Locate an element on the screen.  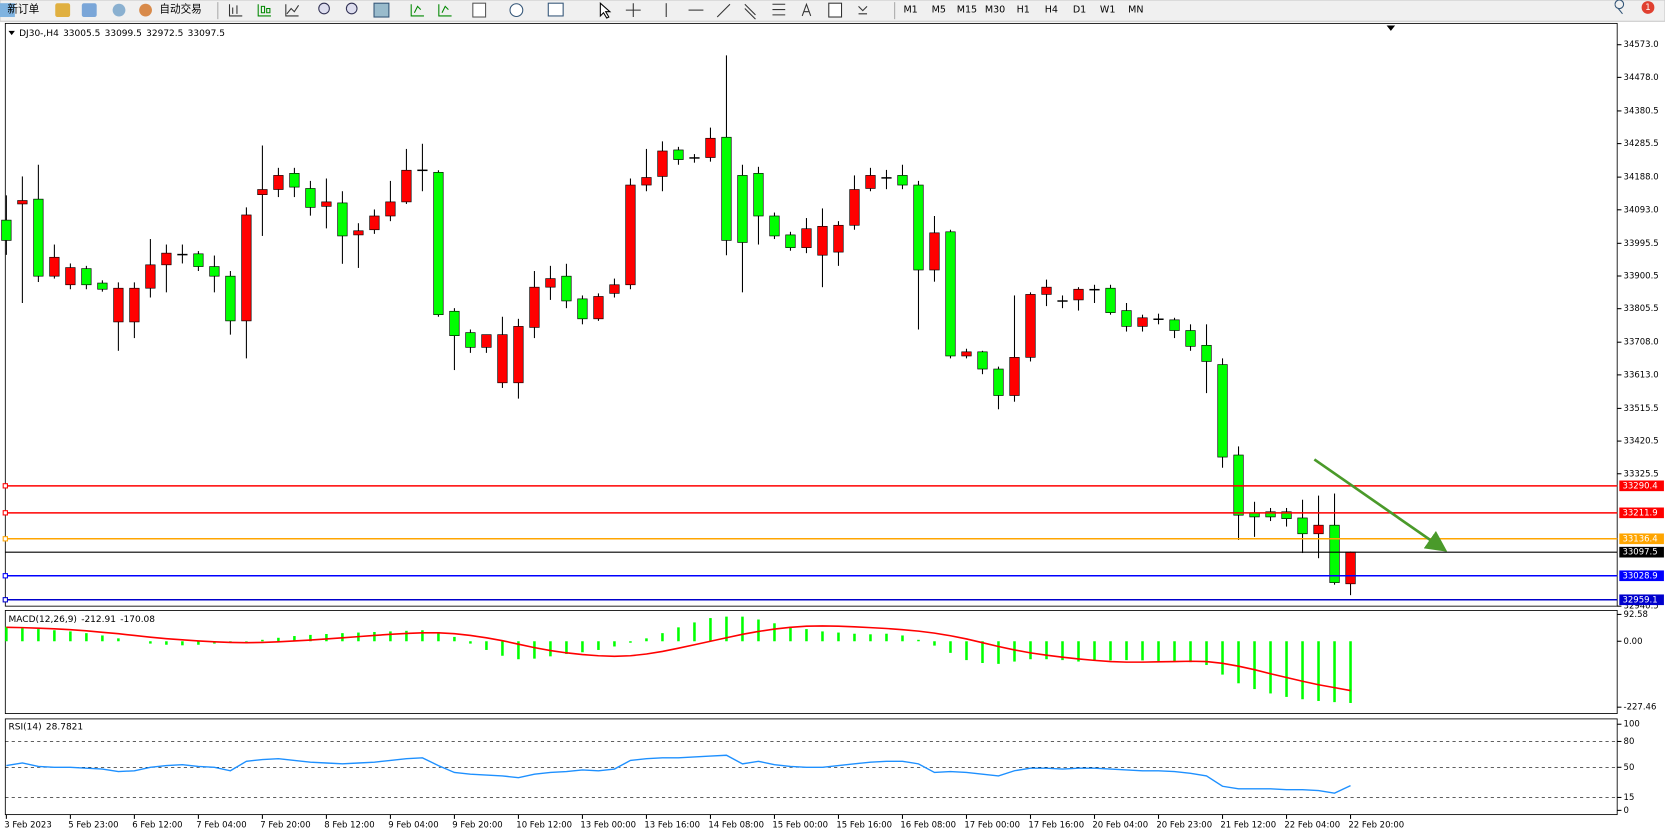
zoom-in is located at coordinates (324, 8).